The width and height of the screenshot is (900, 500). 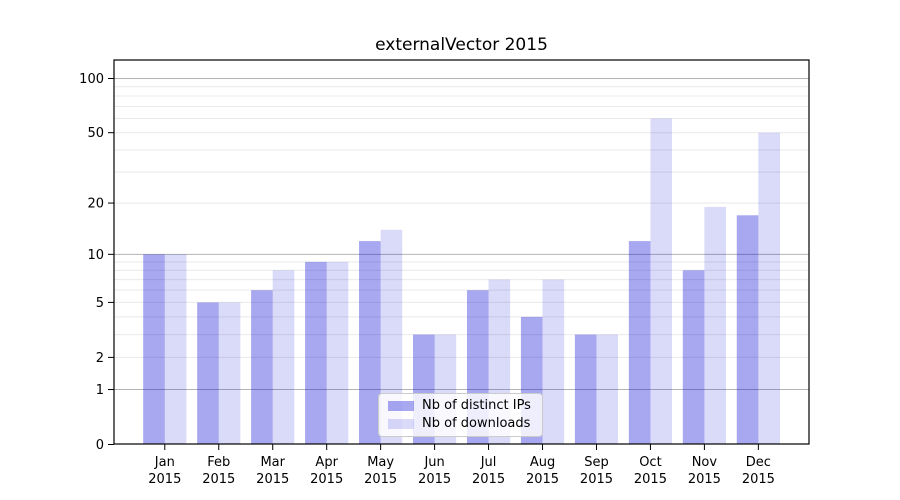 I want to click on y-tick-label: 100, so click(x=91, y=79).